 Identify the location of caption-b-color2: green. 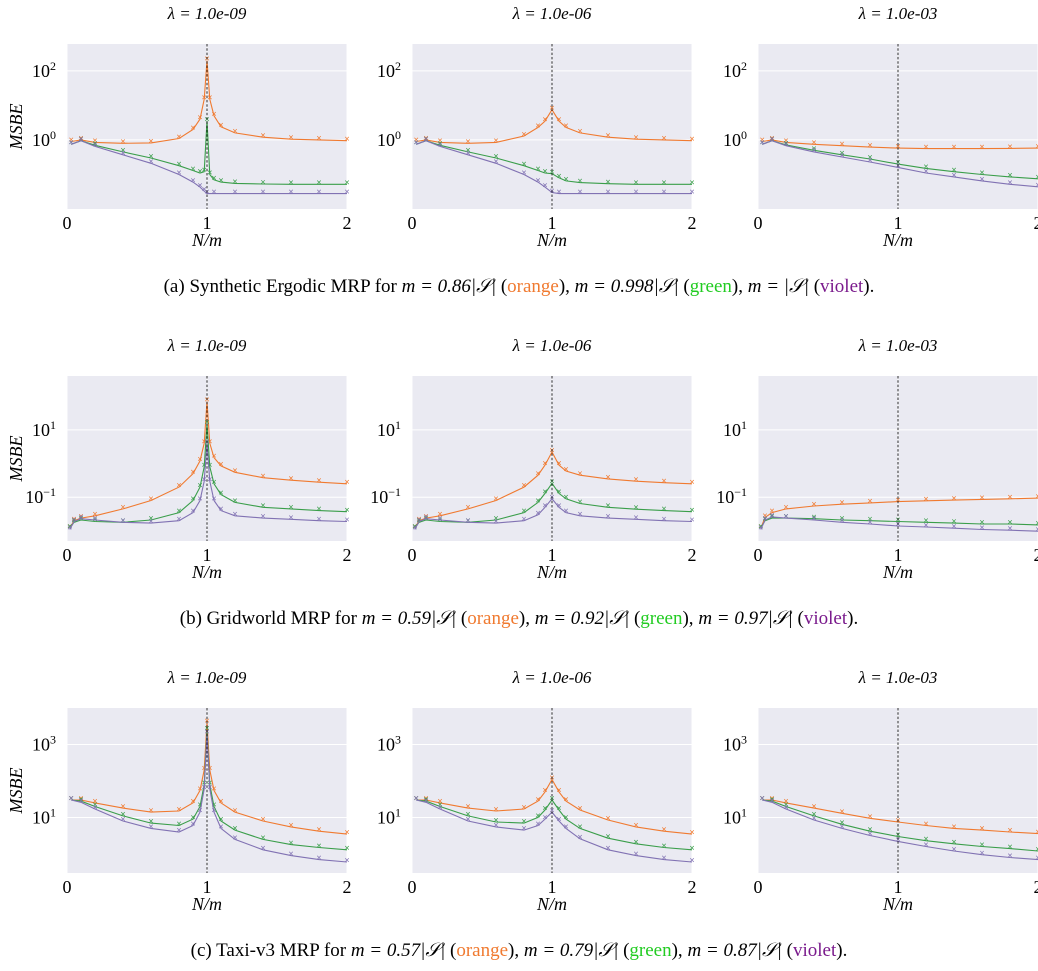
(661, 618).